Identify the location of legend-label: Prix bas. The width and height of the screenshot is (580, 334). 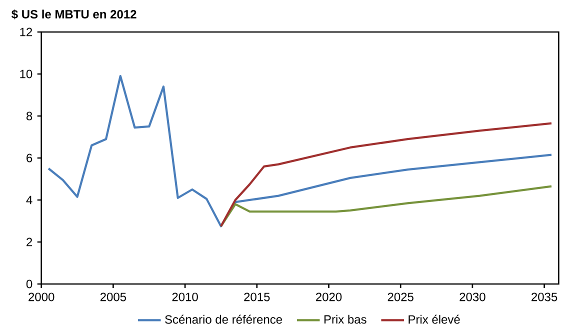
(345, 319).